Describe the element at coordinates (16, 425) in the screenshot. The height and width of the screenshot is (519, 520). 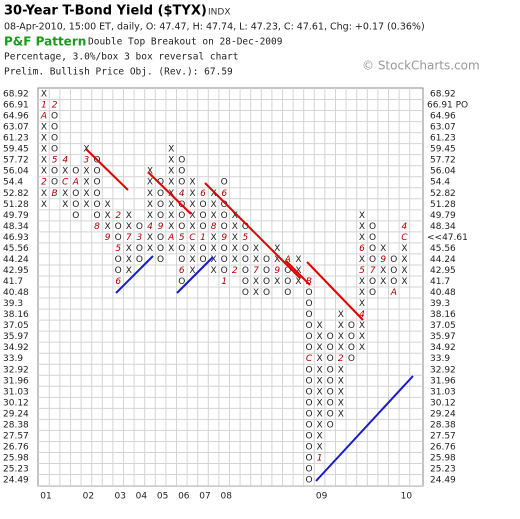
I see `y-tick-label: 28.38` at that location.